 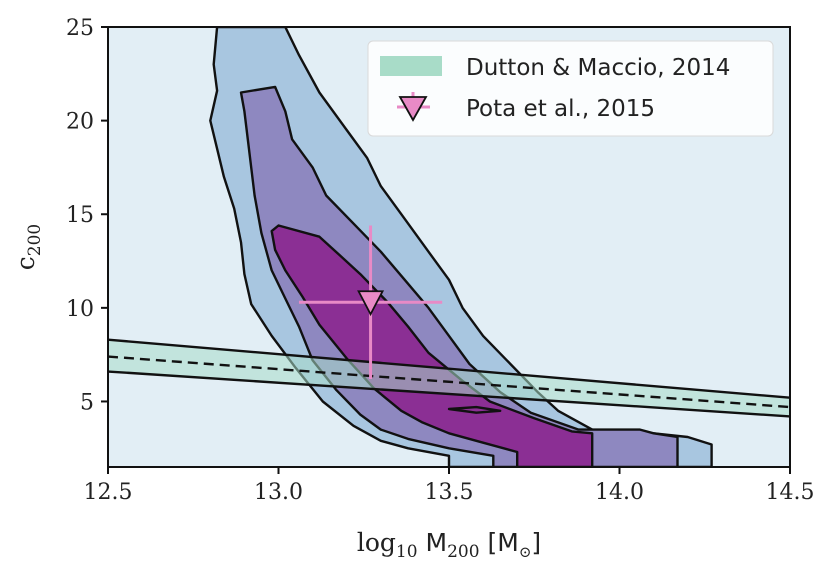 I want to click on pota-points, so click(x=370, y=302).